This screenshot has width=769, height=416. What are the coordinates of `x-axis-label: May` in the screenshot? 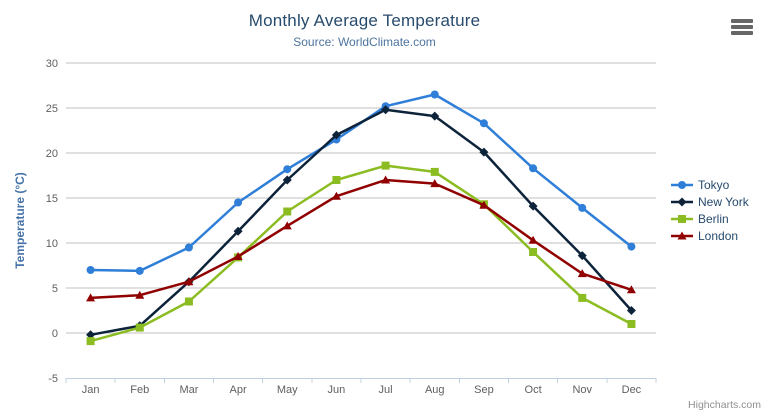 It's located at (287, 390).